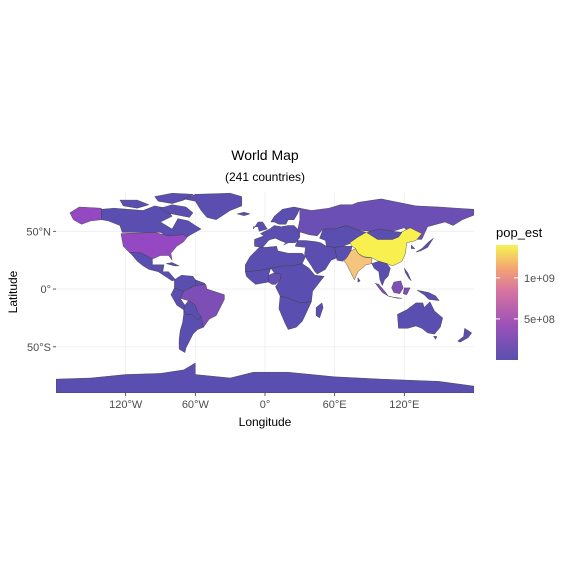 The width and height of the screenshot is (576, 576). What do you see at coordinates (178, 298) in the screenshot?
I see `country-peru-ecuador` at bounding box center [178, 298].